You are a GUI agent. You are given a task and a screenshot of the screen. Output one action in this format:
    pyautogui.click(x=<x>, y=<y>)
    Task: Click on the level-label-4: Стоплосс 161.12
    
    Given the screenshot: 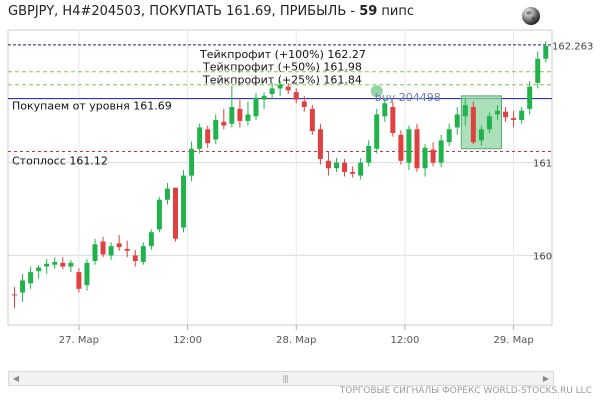 What is the action you would take?
    pyautogui.click(x=60, y=161)
    